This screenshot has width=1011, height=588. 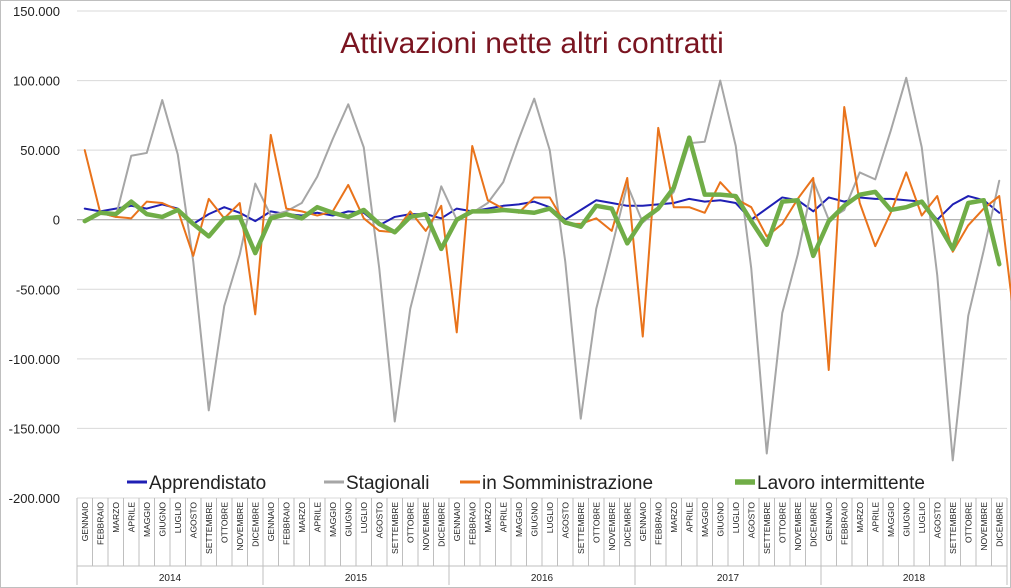 I want to click on legend-label: Apprendistato, so click(x=207, y=483).